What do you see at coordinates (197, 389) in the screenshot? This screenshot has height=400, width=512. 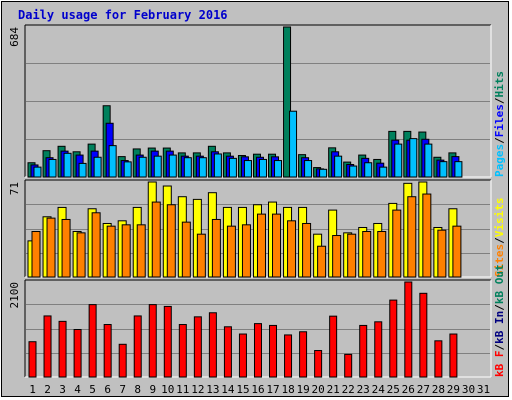 I see `x-tick-label: 12` at bounding box center [197, 389].